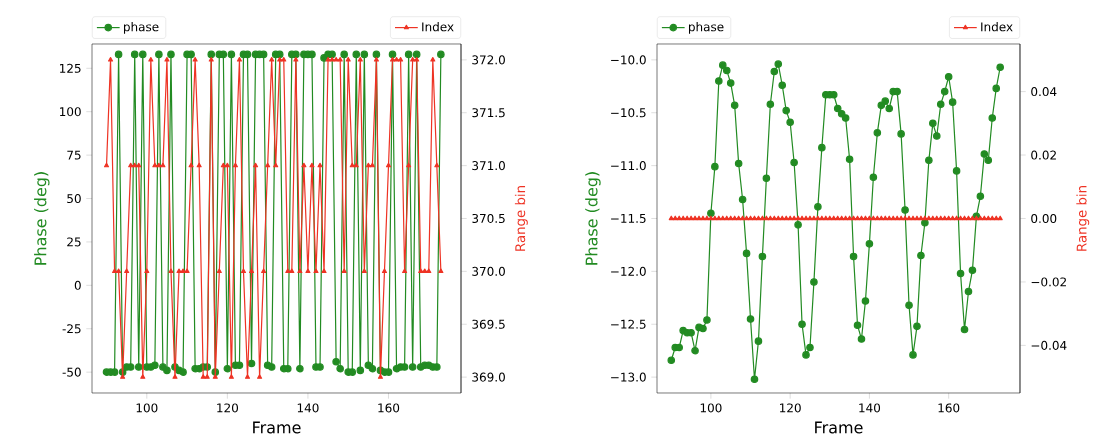  Describe the element at coordinates (71, 329) in the screenshot. I see `y-tick-label: -25` at that location.